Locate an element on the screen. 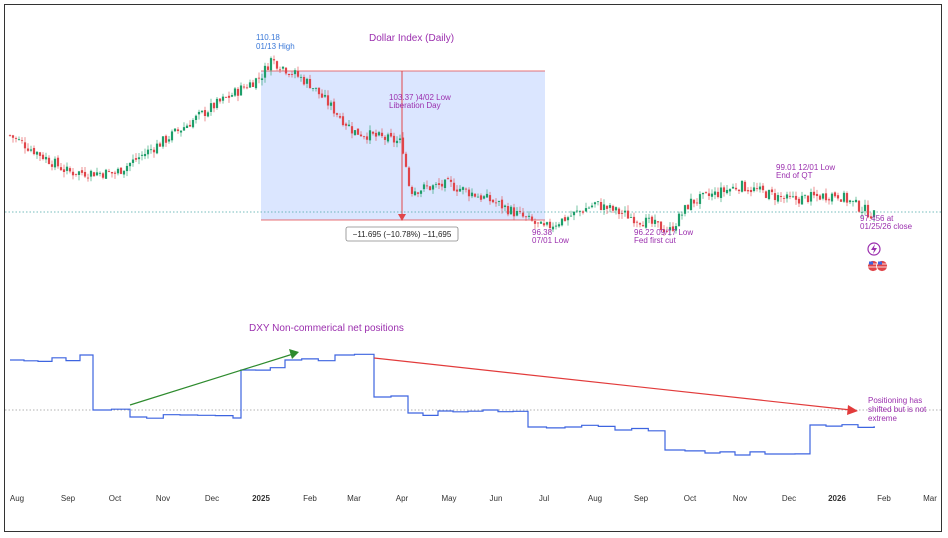  measure-label-box is located at coordinates (402, 234).